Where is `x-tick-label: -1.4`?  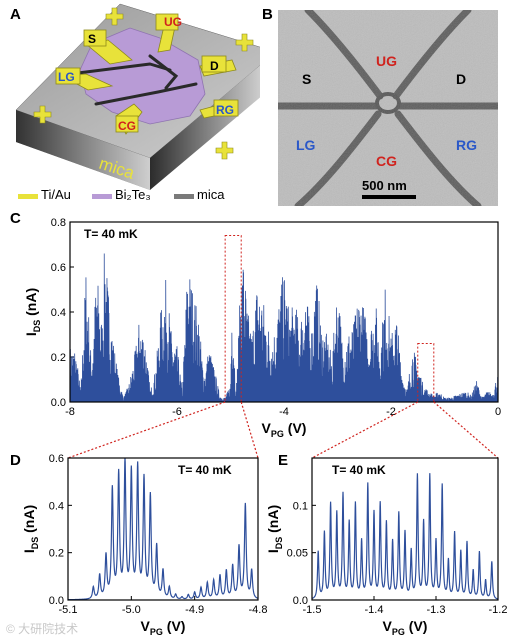 x-tick-label: -1.4 is located at coordinates (374, 610).